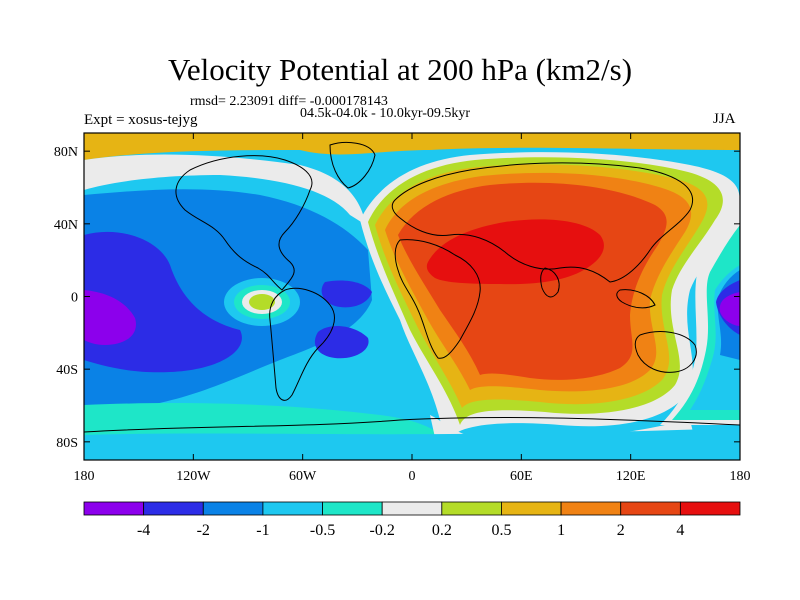 The height and width of the screenshot is (600, 800). Describe the element at coordinates (203, 530) in the screenshot. I see `colorbar-label: -2` at that location.